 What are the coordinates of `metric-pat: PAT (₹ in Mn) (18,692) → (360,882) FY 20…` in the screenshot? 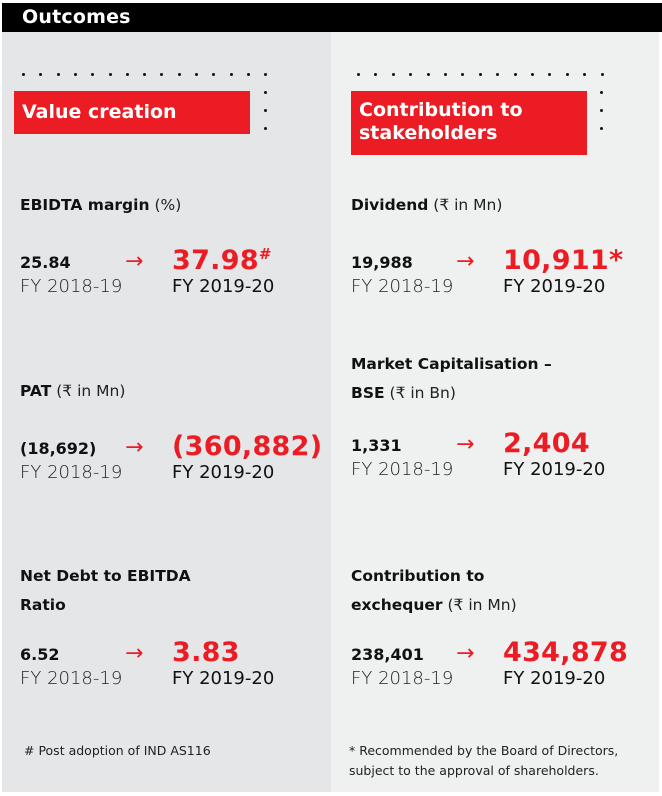 It's located at (171, 431).